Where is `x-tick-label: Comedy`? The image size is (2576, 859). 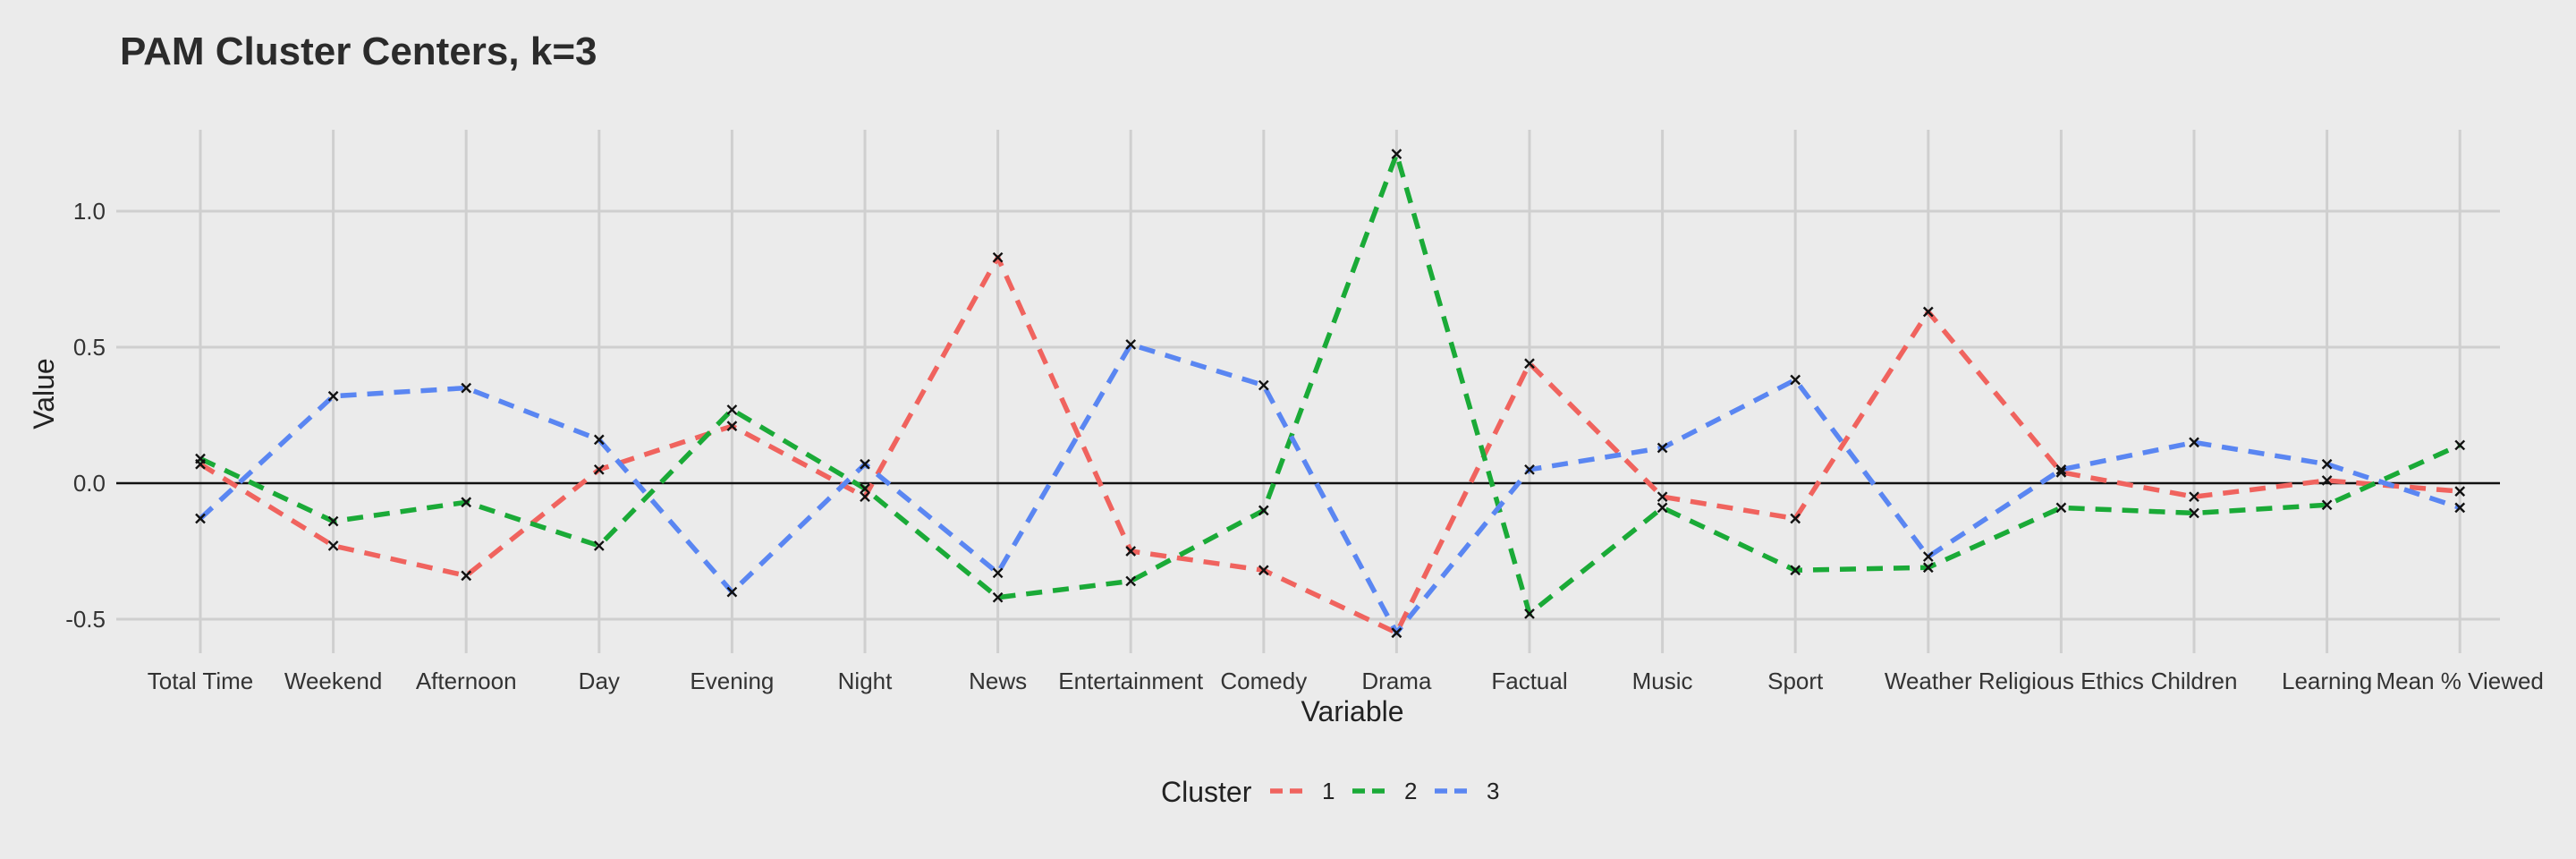
x-tick-label: Comedy is located at coordinates (1263, 681).